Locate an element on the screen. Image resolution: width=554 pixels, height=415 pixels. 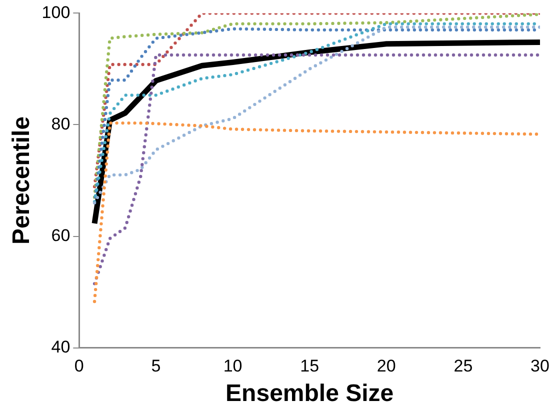
x-tick-label: 10 is located at coordinates (232, 366).